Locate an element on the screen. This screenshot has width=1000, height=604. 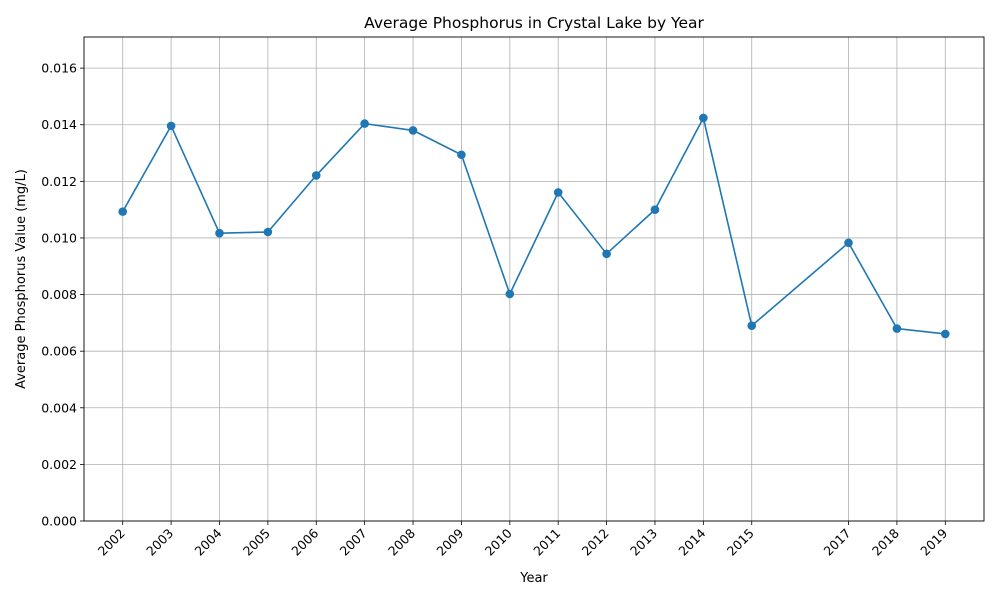
x-tick-label: 2017 is located at coordinates (837, 542).